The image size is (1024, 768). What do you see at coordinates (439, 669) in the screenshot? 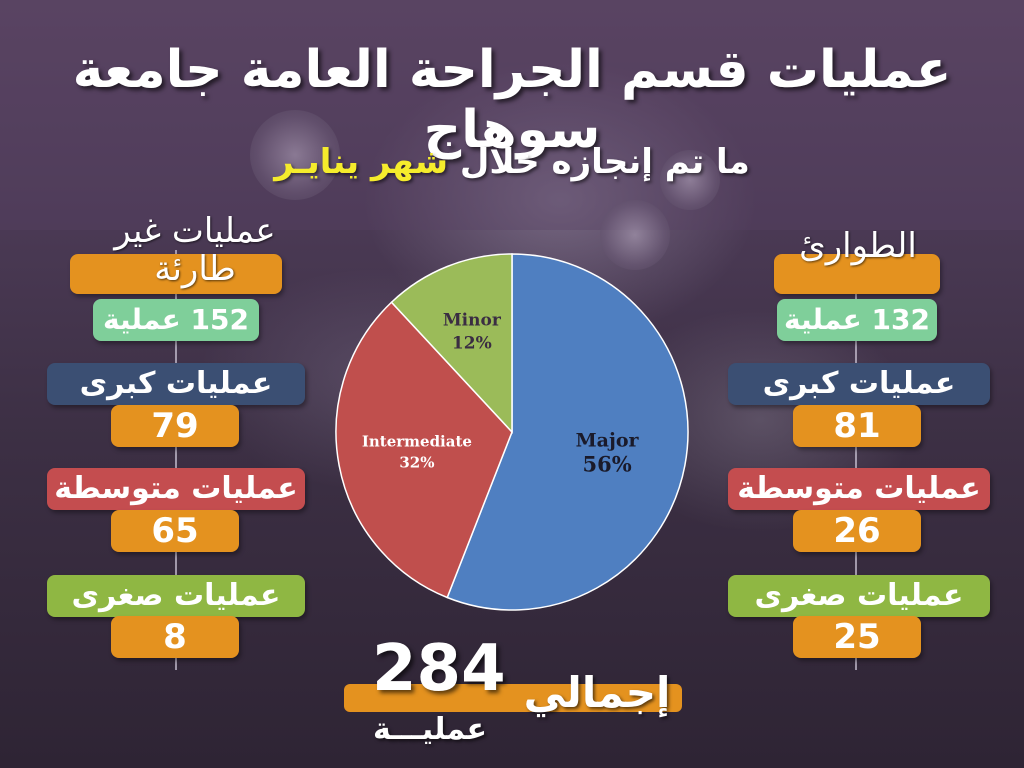
I see `grand-total-value: 284` at bounding box center [439, 669].